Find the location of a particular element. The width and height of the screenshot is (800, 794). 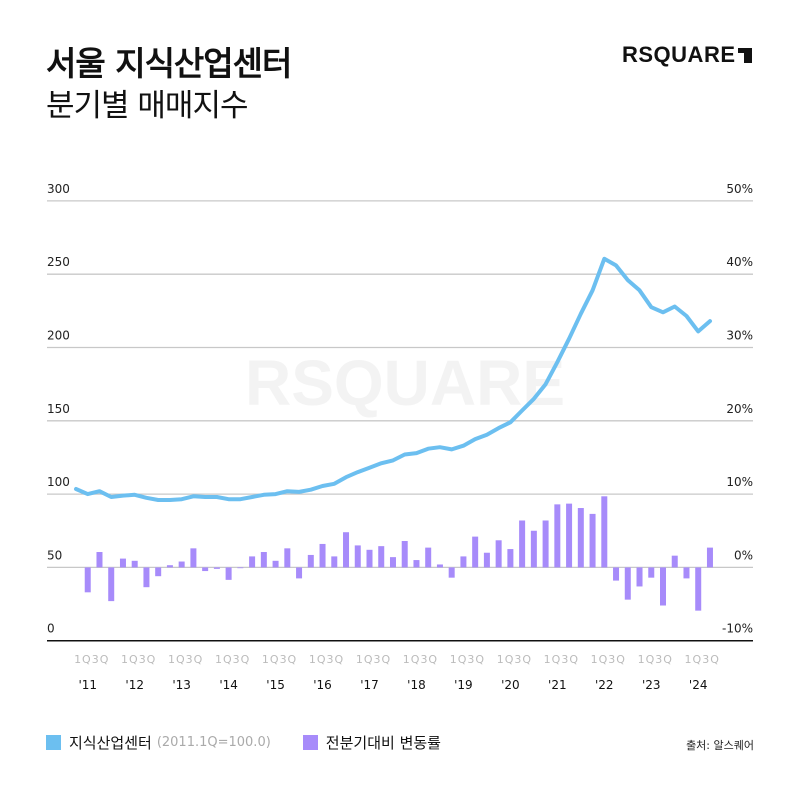

right-axis-tick-label: 50% is located at coordinates (739, 189).